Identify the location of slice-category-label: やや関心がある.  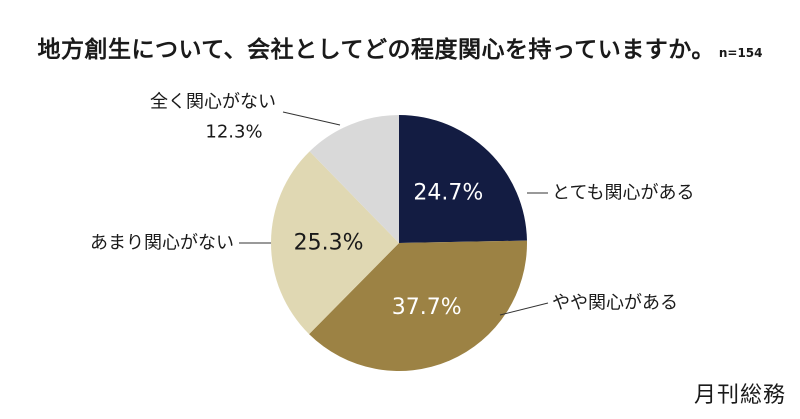
(615, 303).